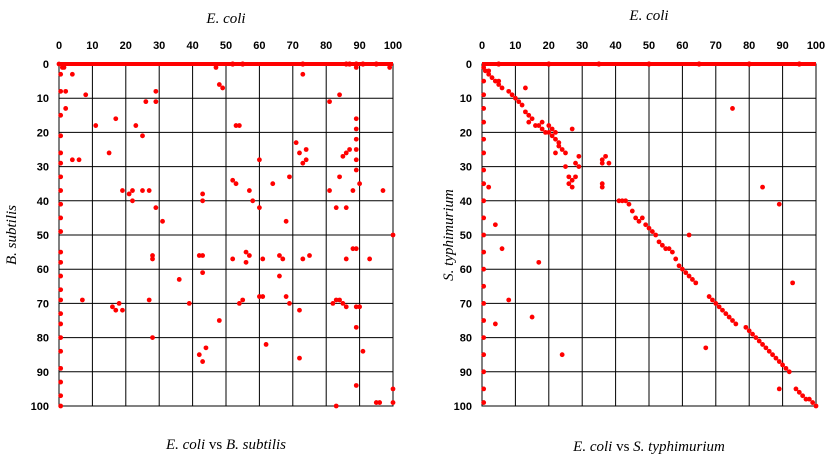 This screenshot has width=829, height=466. What do you see at coordinates (43, 270) in the screenshot?
I see `y-tick-label: 60` at bounding box center [43, 270].